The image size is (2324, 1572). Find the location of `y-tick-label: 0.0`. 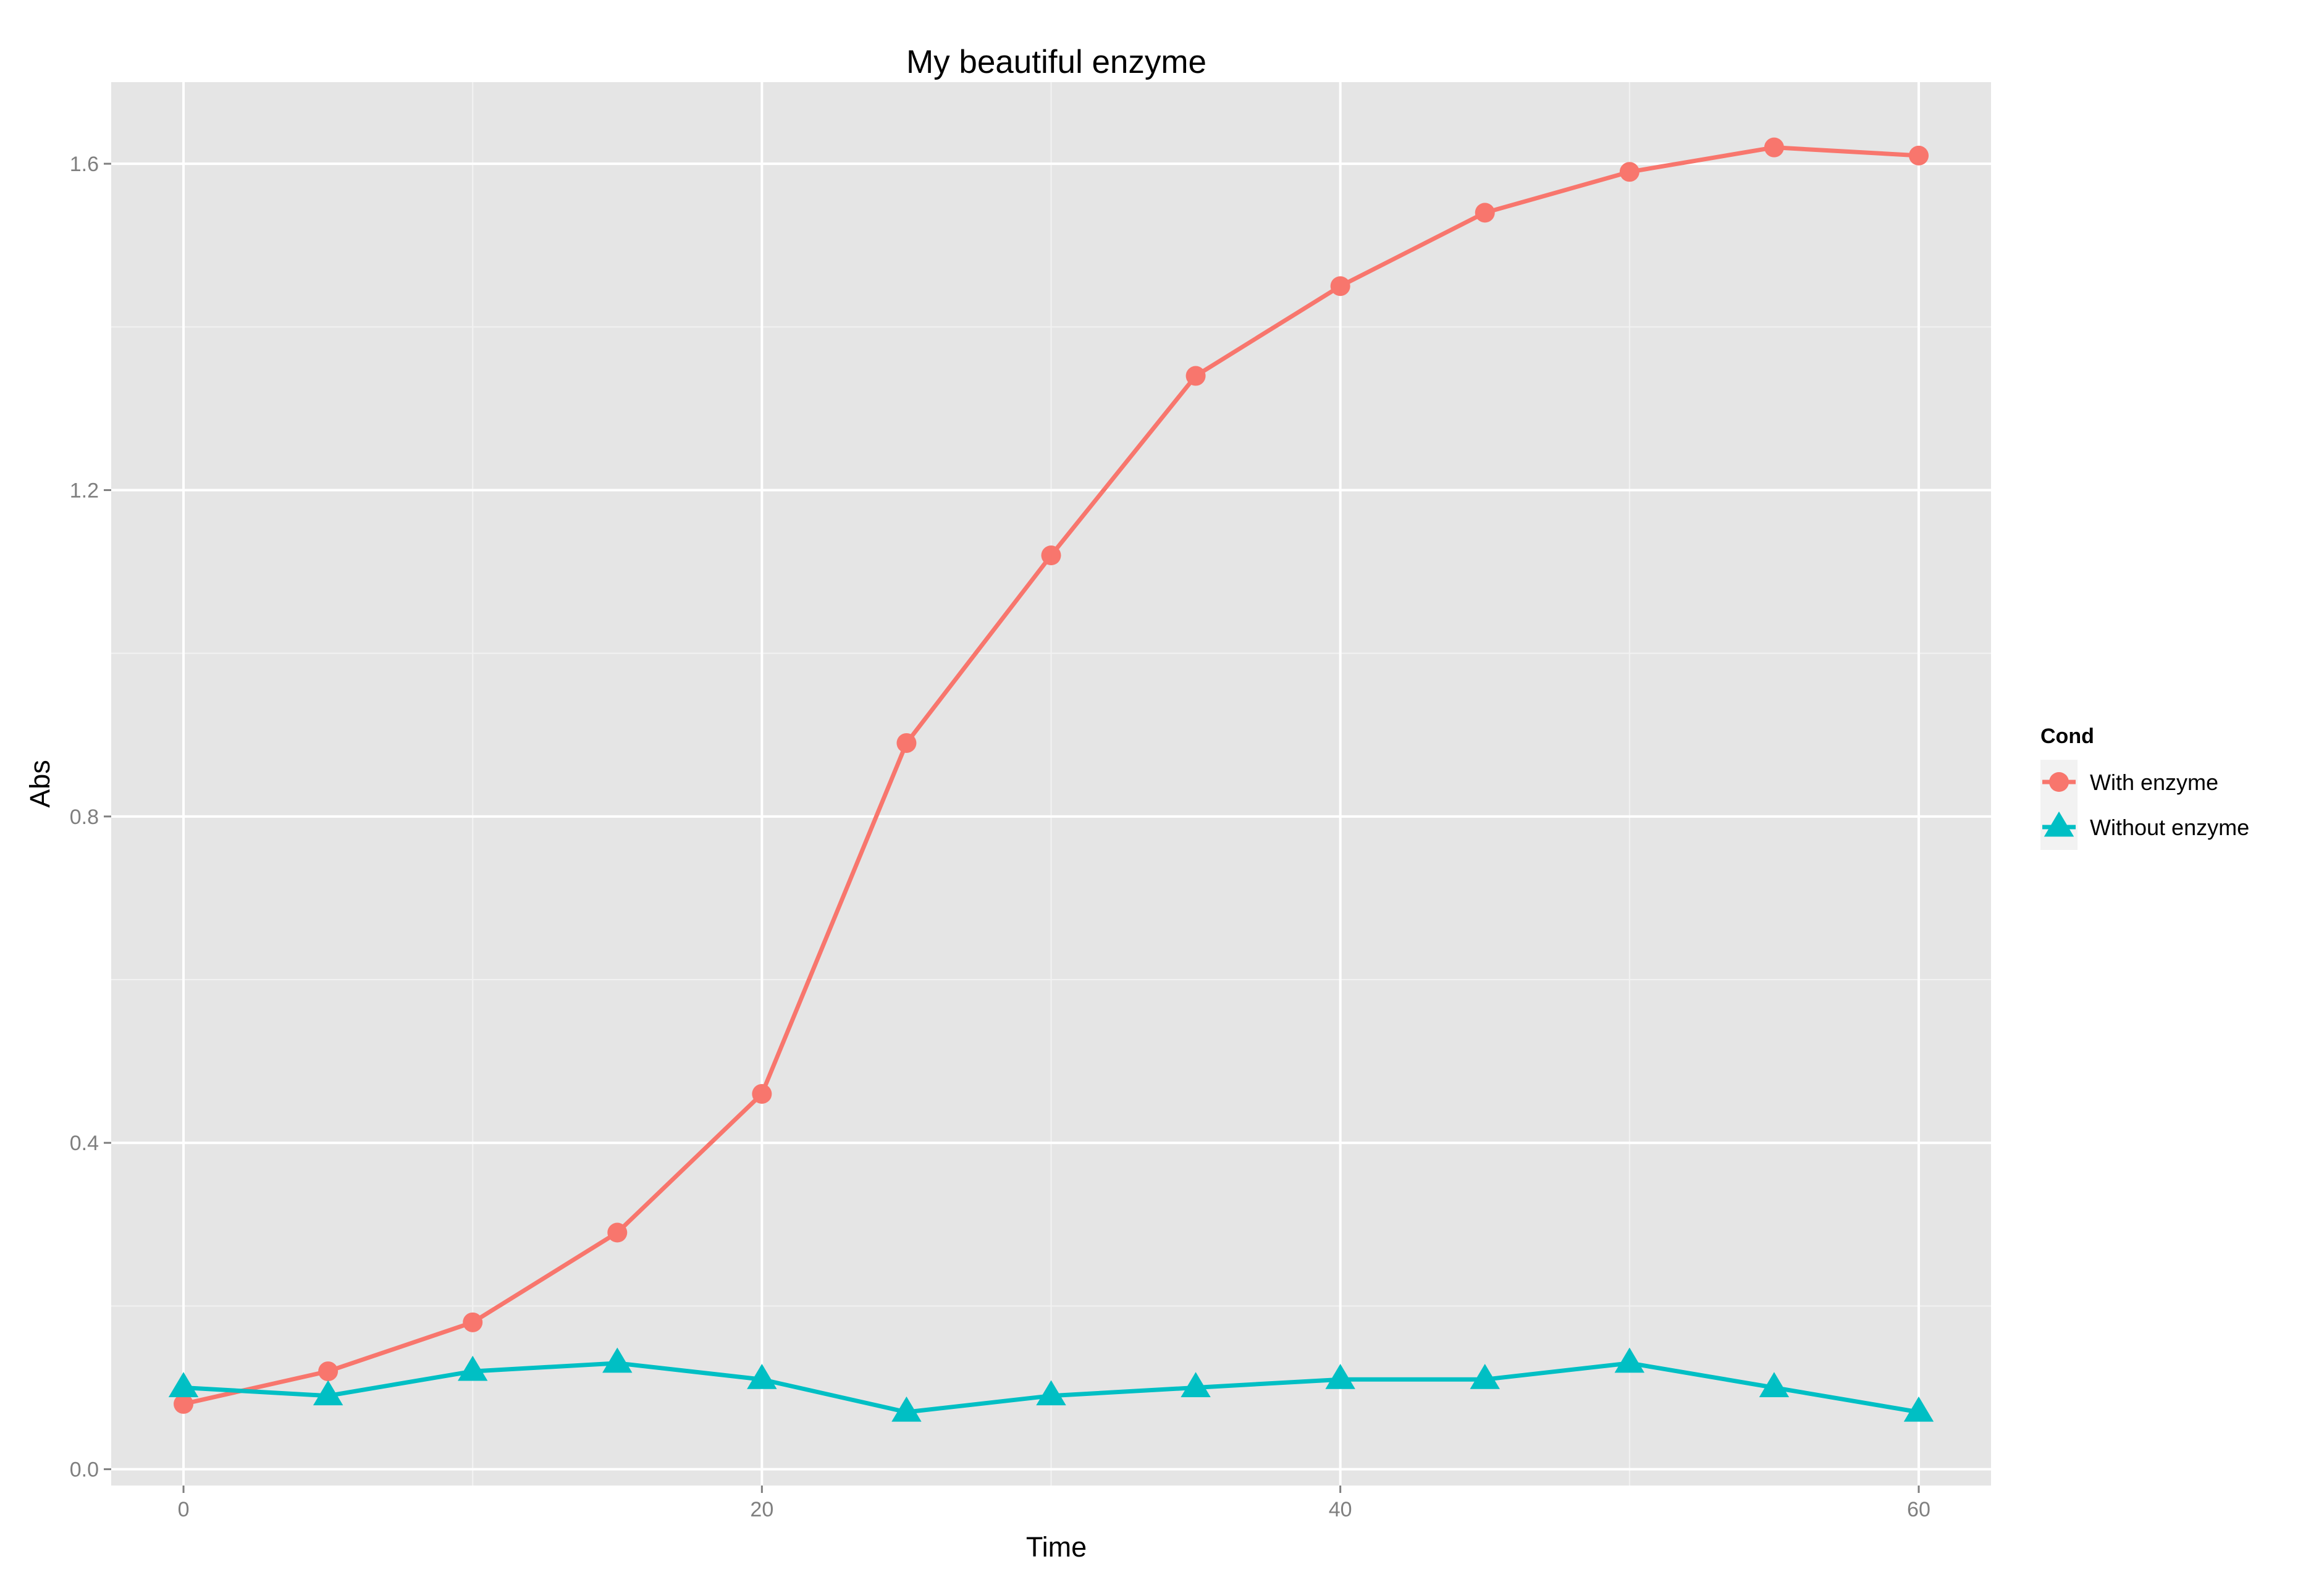

y-tick-label: 0.0 is located at coordinates (84, 1470).